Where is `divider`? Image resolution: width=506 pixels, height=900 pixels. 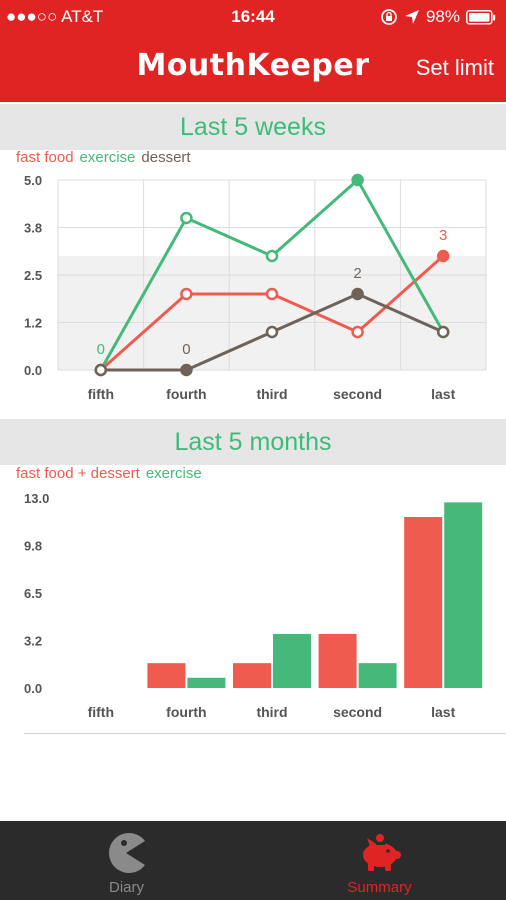
divider is located at coordinates (265, 733).